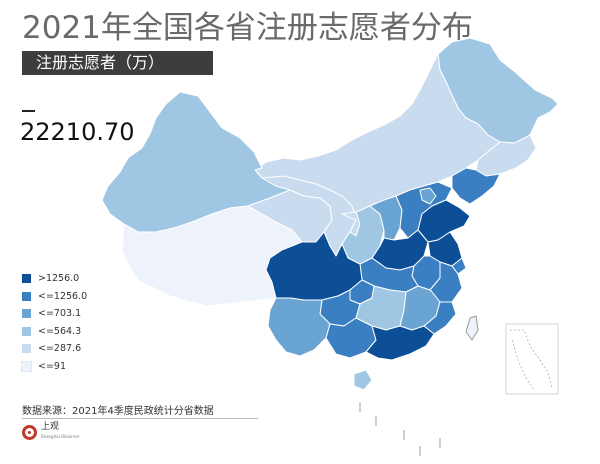 The image size is (600, 464). What do you see at coordinates (50, 427) in the screenshot?
I see `logo-name: 上观` at bounding box center [50, 427].